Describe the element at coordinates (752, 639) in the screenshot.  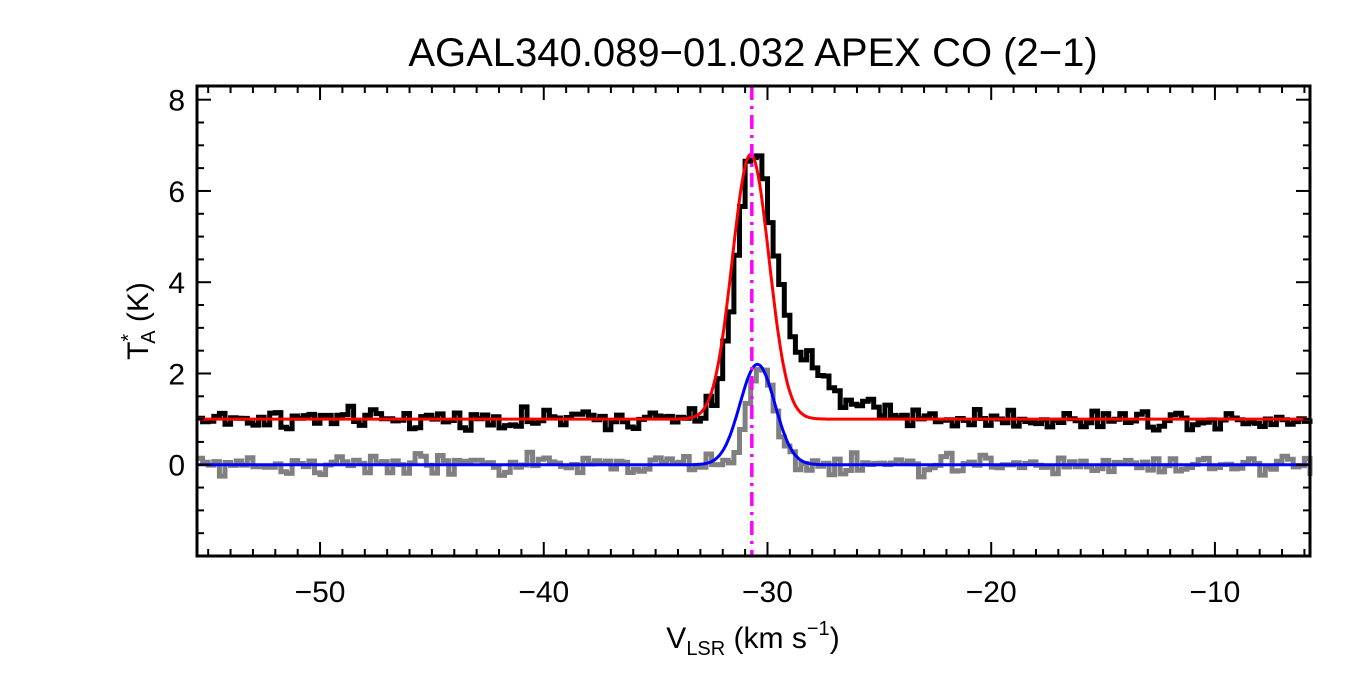
I see `x-axis-title: VLSR (km s−1)` at that location.